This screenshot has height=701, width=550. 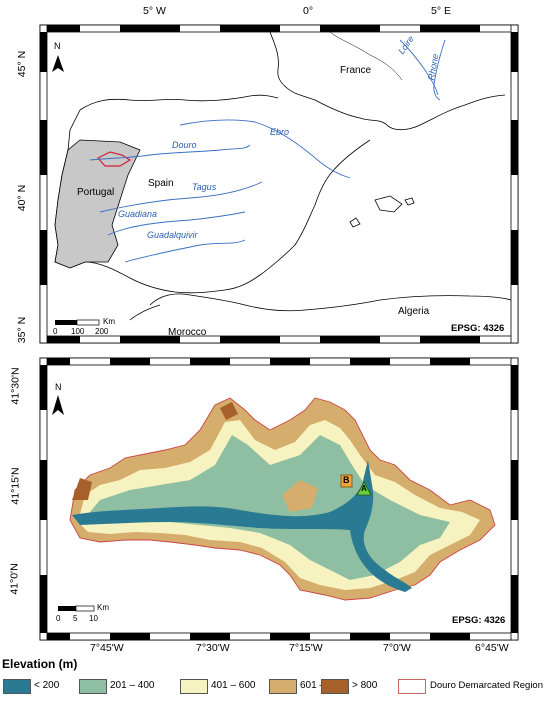 I want to click on north-arrow-bottom, so click(x=58, y=405).